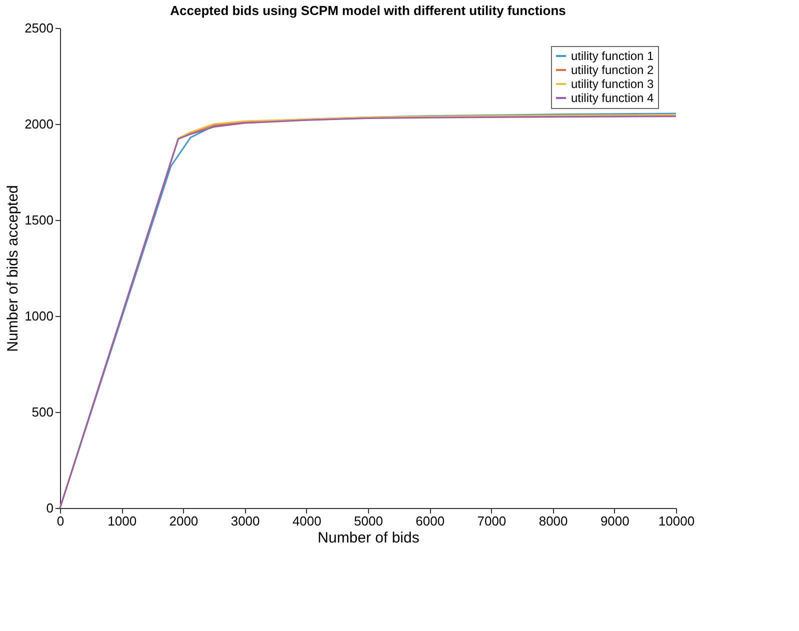 The width and height of the screenshot is (799, 631). Describe the element at coordinates (430, 521) in the screenshot. I see `x-tick-label: 6000` at that location.